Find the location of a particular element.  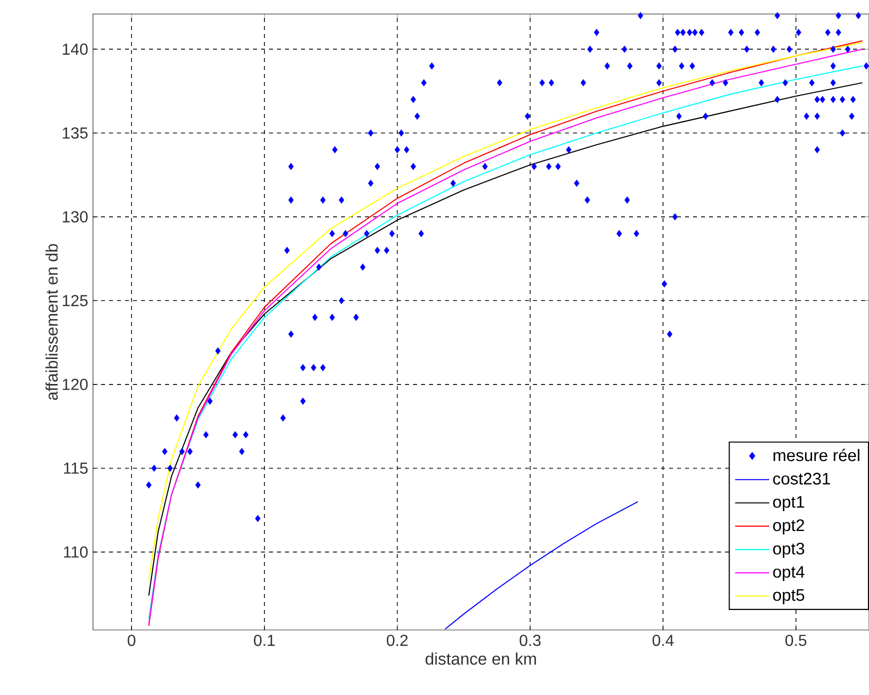

y-tick-label: 140 is located at coordinates (75, 49).